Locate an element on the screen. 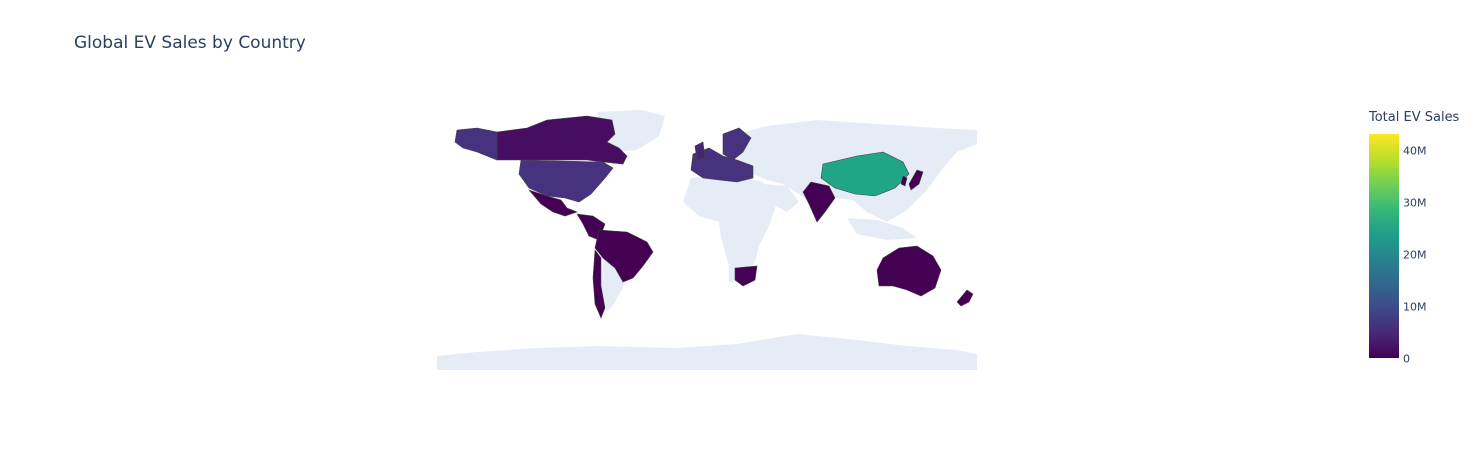 The height and width of the screenshot is (450, 1481). landmass-southeast-asia is located at coordinates (882, 229).